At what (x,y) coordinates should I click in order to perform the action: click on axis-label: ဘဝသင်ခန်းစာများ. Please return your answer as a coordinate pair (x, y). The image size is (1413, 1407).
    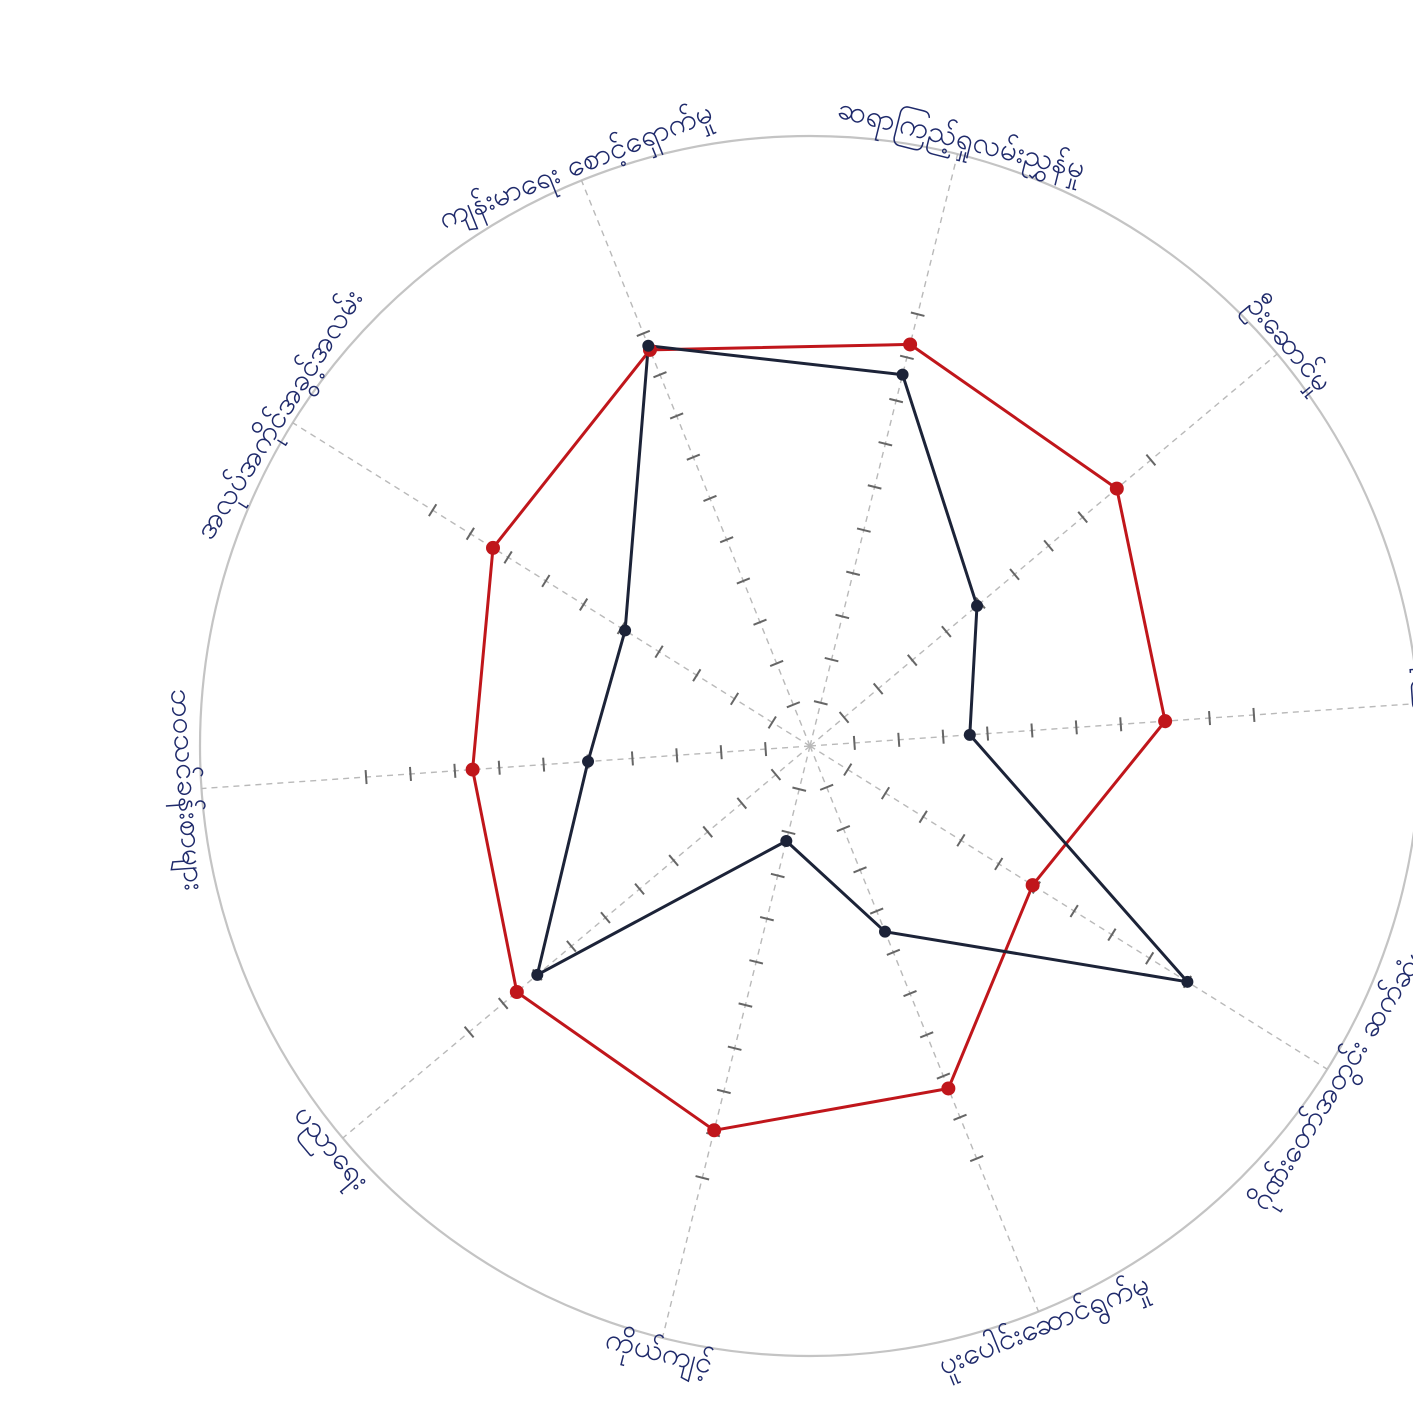
    Looking at the image, I should click on (184, 789).